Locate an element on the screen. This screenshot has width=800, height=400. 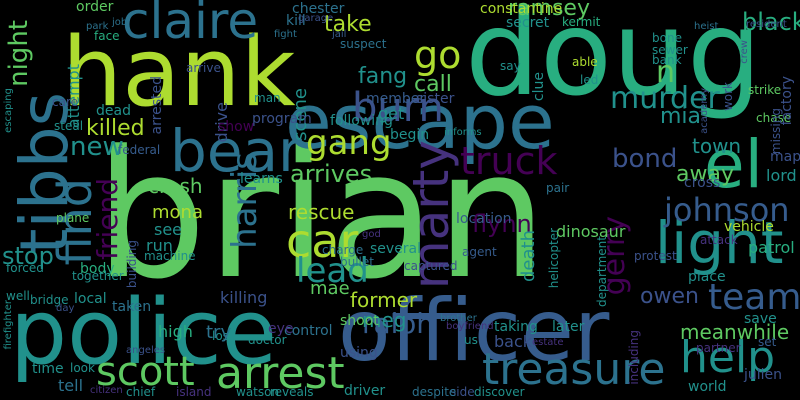
word-take: take is located at coordinates (348, 24).